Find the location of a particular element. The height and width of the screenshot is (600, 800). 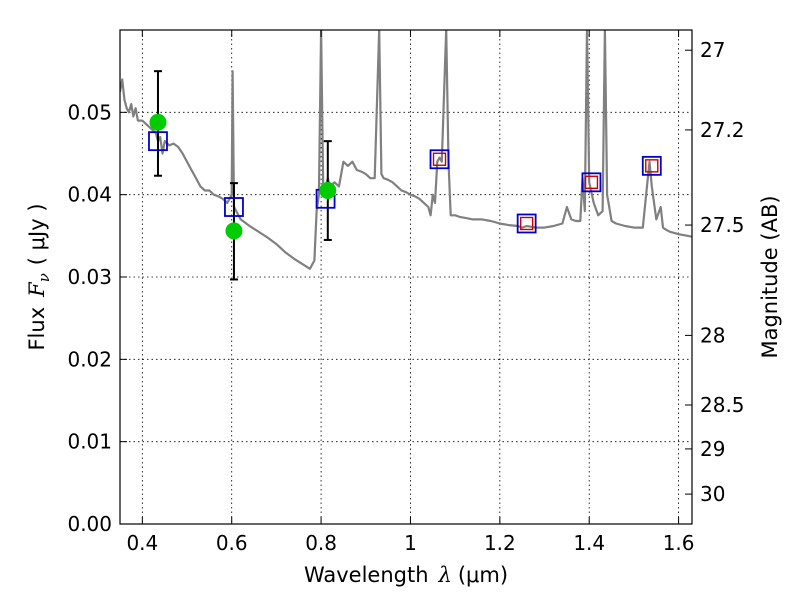

observed-points-layer is located at coordinates (243, 176).